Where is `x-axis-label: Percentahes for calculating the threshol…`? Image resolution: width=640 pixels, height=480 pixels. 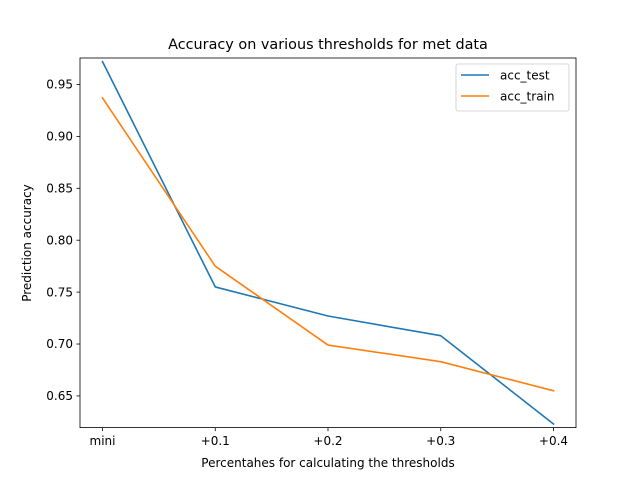 x-axis-label: Percentahes for calculating the threshol… is located at coordinates (327, 463).